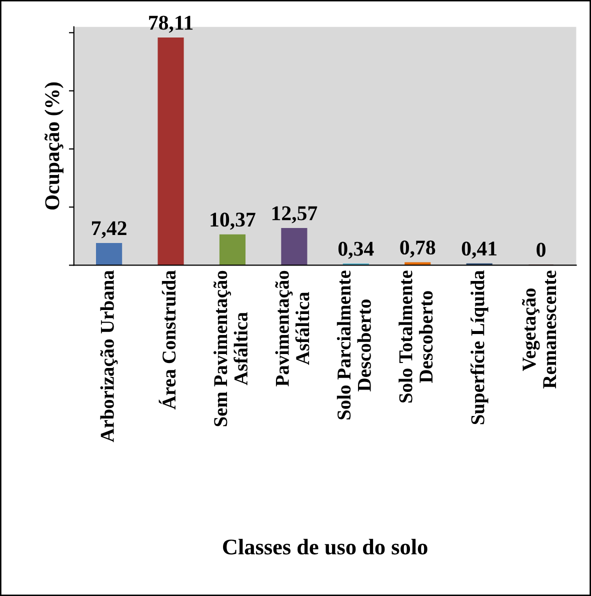  What do you see at coordinates (479, 250) in the screenshot?
I see `data-label: 0,41` at bounding box center [479, 250].